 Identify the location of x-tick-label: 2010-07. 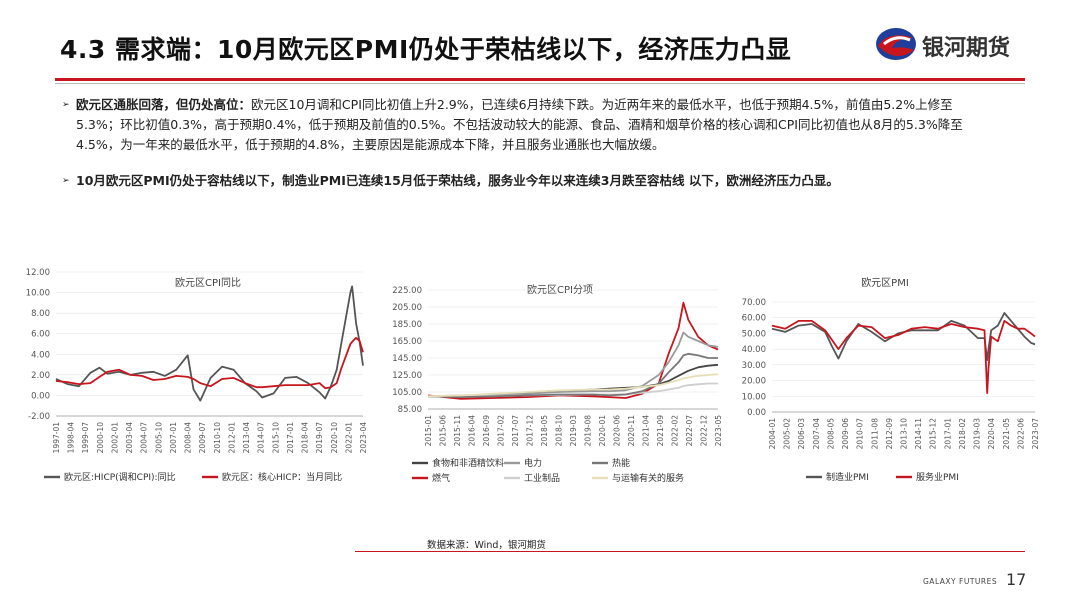
(860, 434).